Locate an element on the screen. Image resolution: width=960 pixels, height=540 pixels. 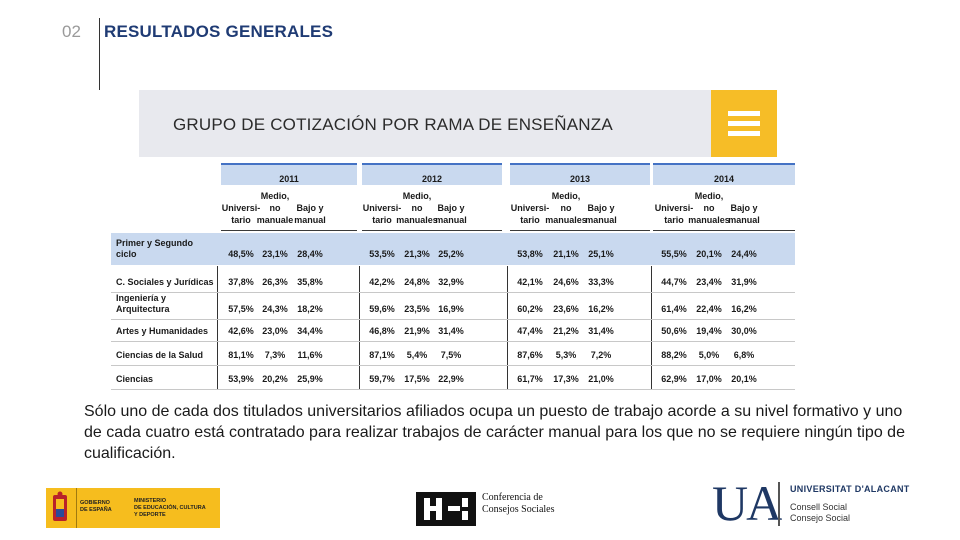
ua-divider is located at coordinates (779, 504).